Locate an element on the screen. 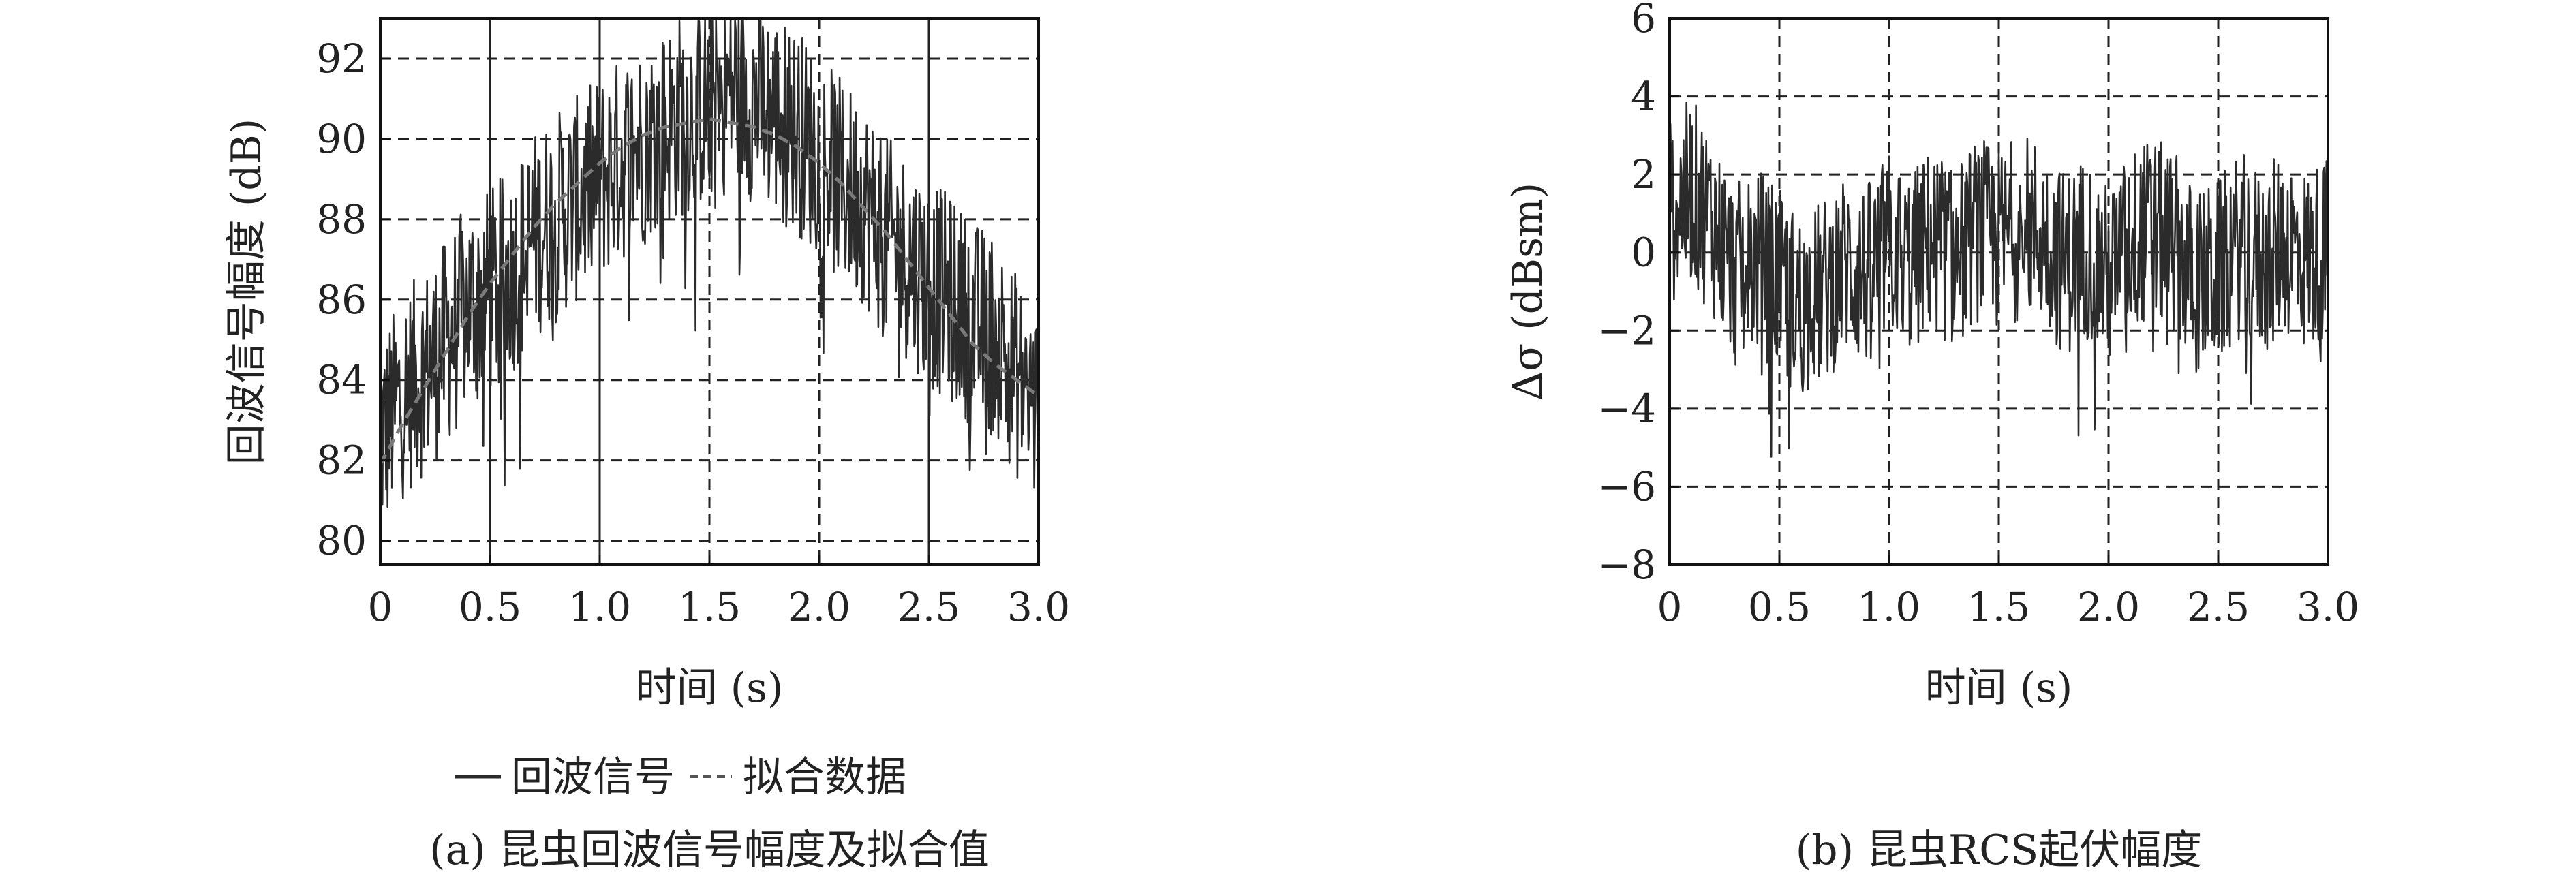 This screenshot has height=885, width=2576. panel-a-y-tick-label: 84 is located at coordinates (341, 380).